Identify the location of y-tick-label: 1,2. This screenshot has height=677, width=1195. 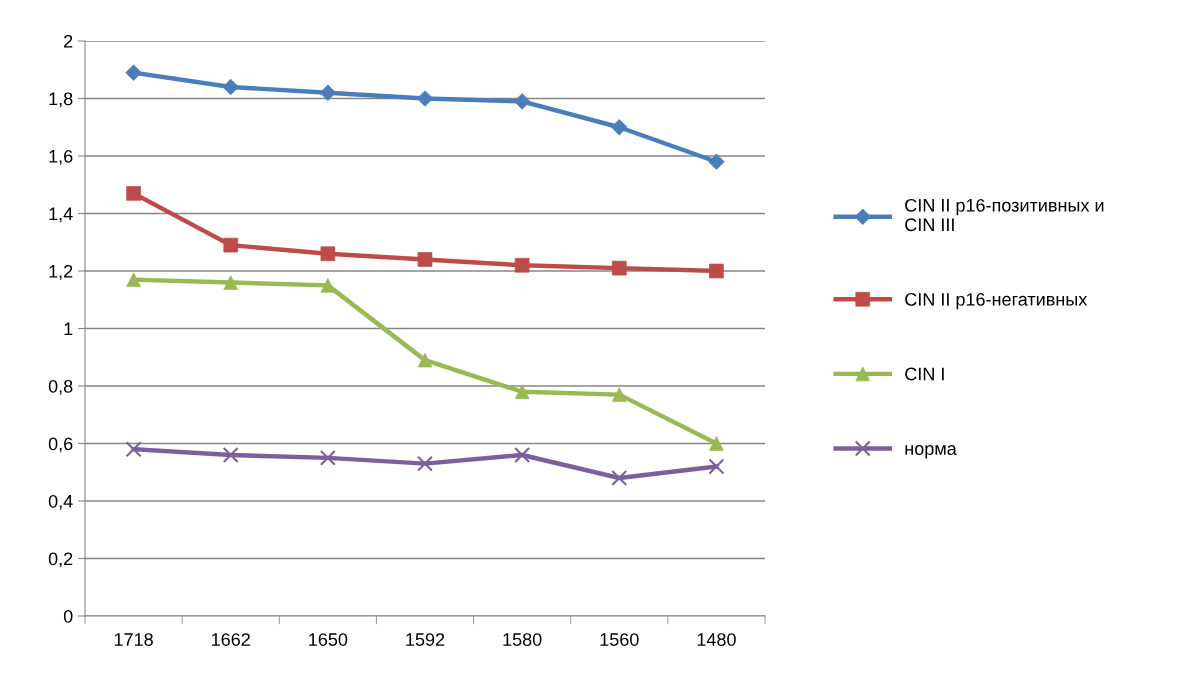
(61, 272).